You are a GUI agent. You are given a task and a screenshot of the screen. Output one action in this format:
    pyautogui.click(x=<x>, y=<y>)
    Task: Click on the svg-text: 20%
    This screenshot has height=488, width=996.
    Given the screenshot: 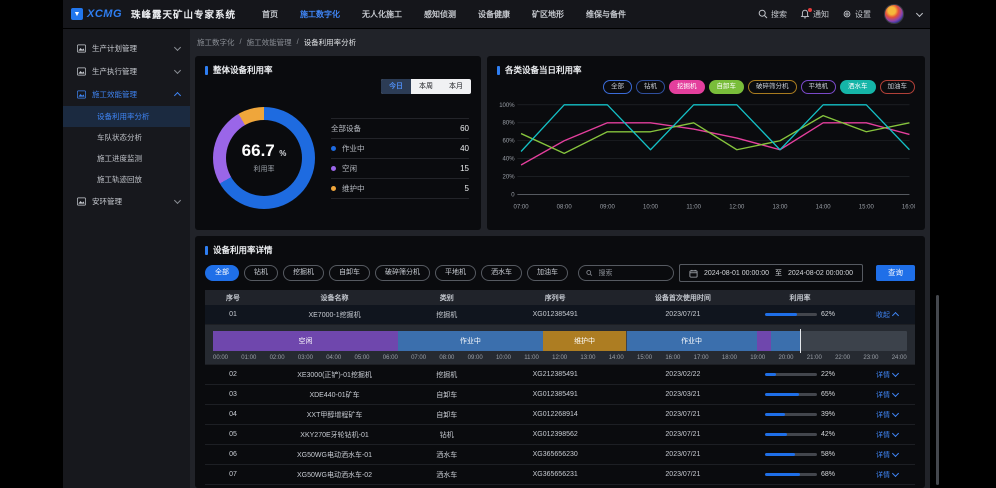 What is the action you would take?
    pyautogui.click(x=509, y=177)
    